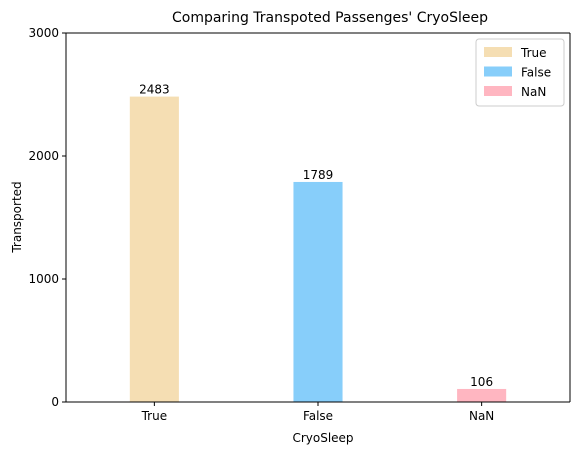 The height and width of the screenshot is (455, 580). Describe the element at coordinates (55, 402) in the screenshot. I see `y-tick-label: 0` at that location.